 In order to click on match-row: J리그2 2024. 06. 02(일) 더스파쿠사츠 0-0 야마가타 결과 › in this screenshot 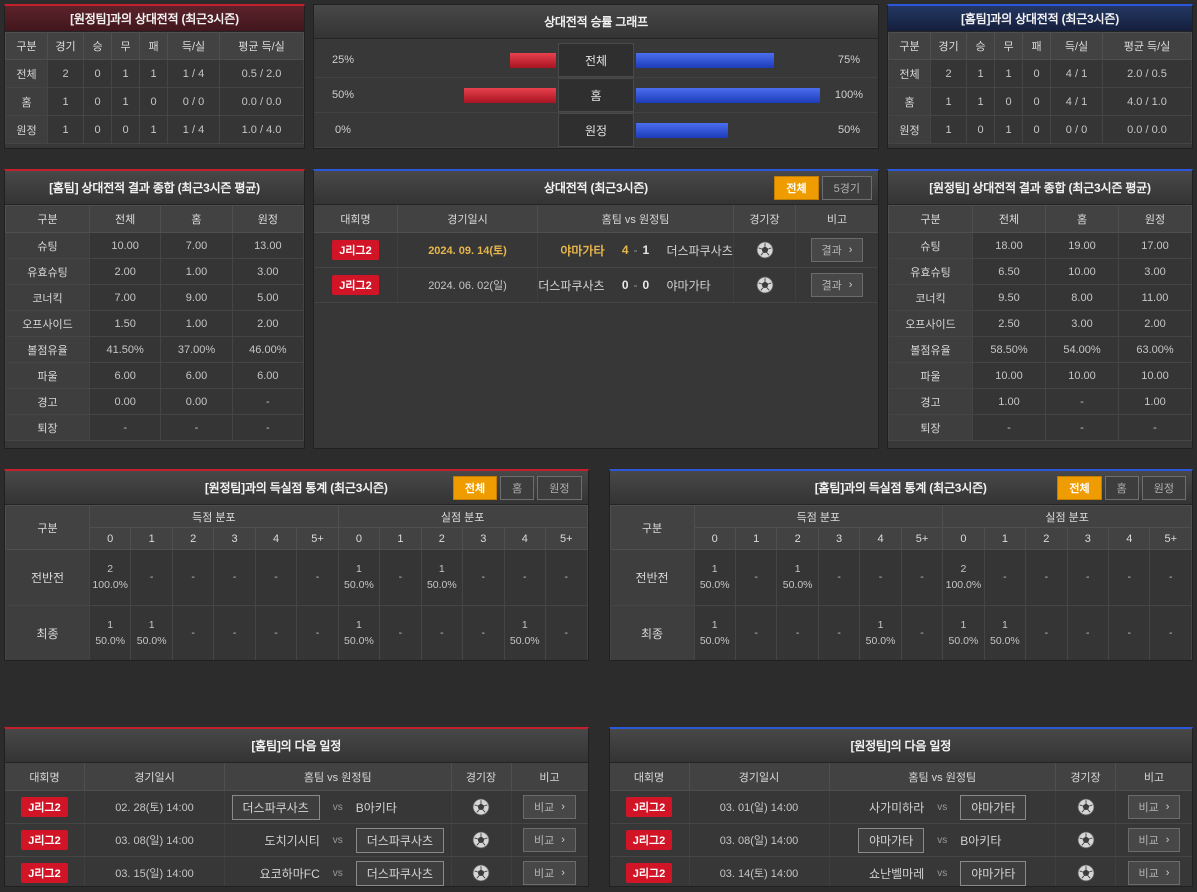, I will do `click(596, 285)`.